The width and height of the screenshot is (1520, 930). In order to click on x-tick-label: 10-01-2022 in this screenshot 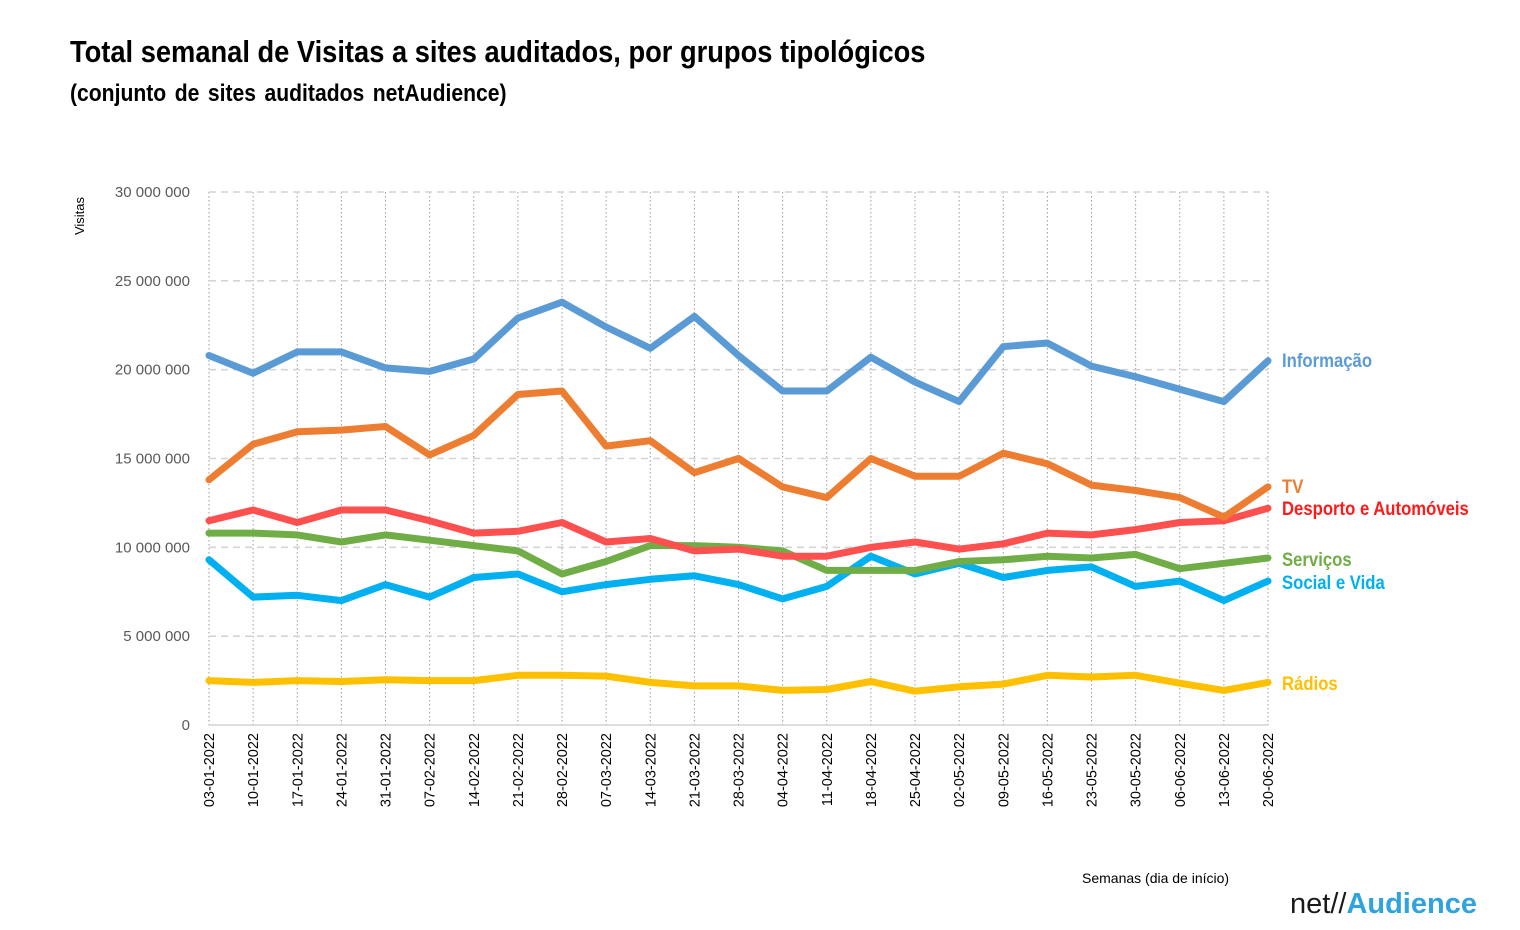, I will do `click(254, 770)`.